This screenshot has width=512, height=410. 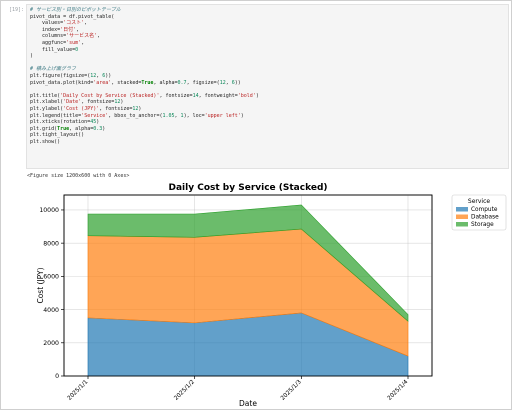 What do you see at coordinates (40, 285) in the screenshot?
I see `y-axis-label: Cost (JPY)` at bounding box center [40, 285].